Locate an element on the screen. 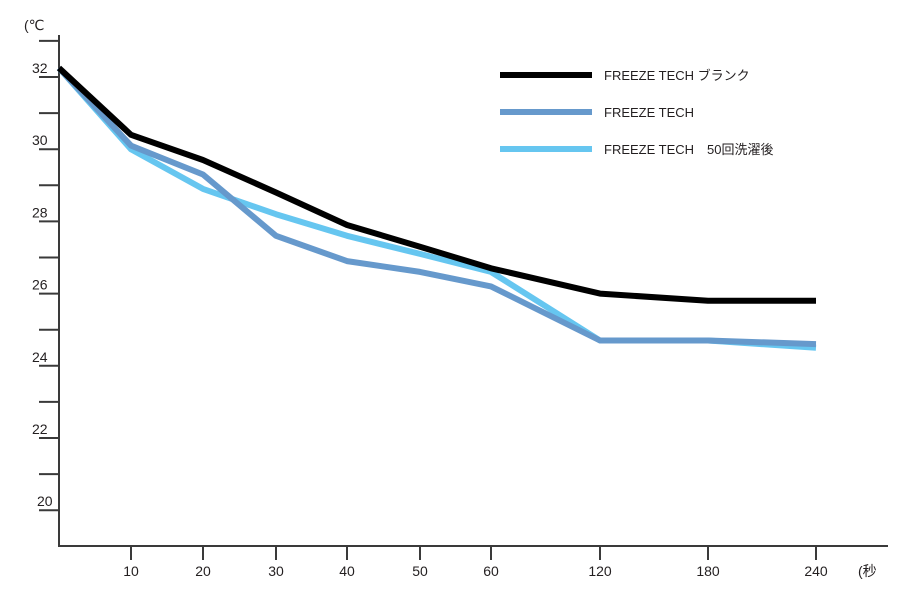  legend-label: FREEZE TECH 50回洗濯後 is located at coordinates (689, 149).